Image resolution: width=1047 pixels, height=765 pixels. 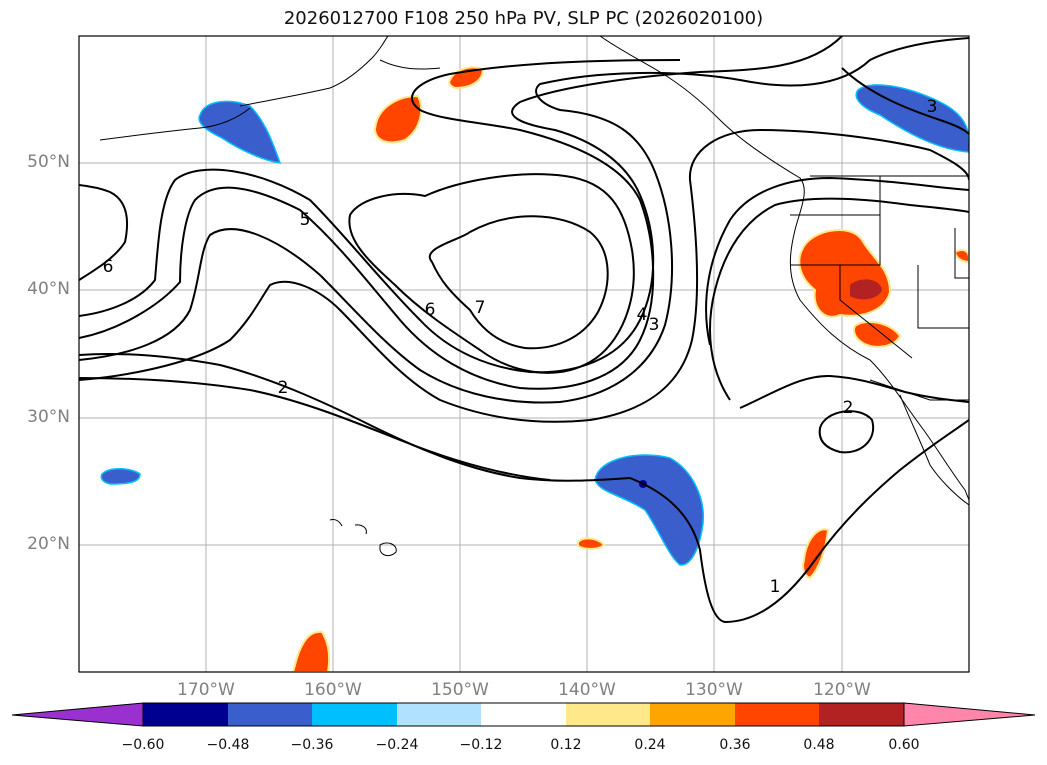 I want to click on colorbar-tick-label: 0.24, so click(x=650, y=745).